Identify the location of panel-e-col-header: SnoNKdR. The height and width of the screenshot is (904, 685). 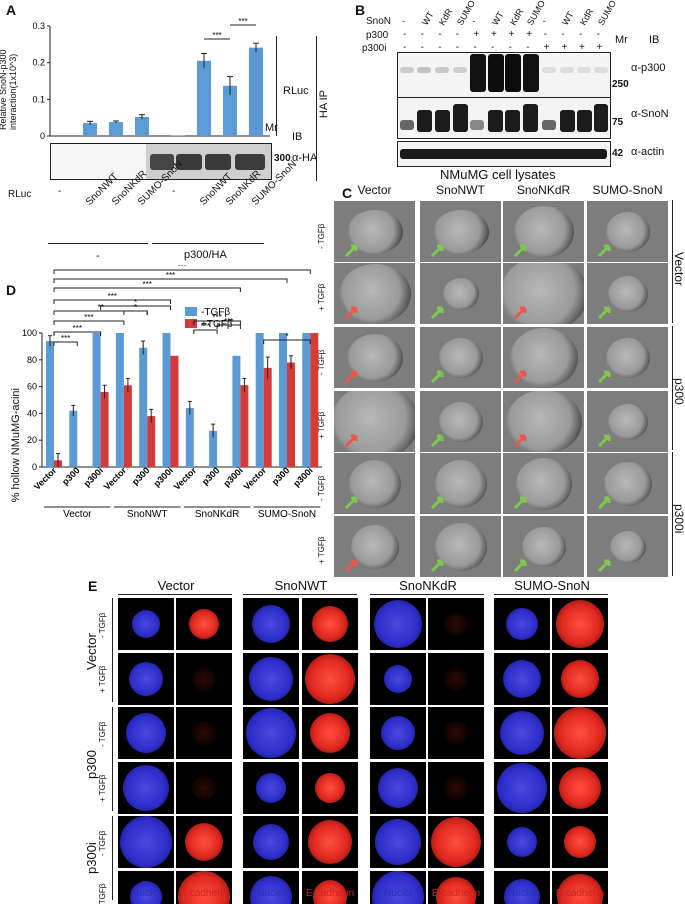
(428, 585).